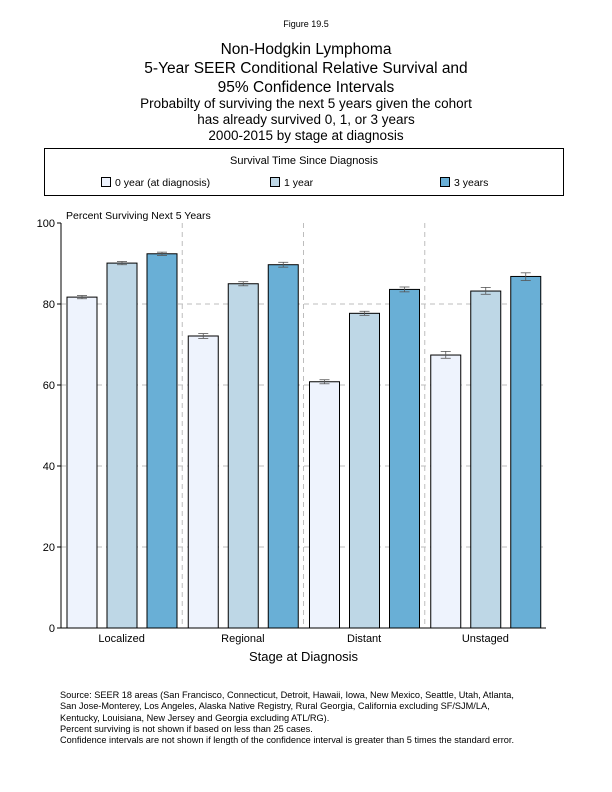 The height and width of the screenshot is (792, 612). I want to click on y-tick-label-100: 100, so click(46, 224).